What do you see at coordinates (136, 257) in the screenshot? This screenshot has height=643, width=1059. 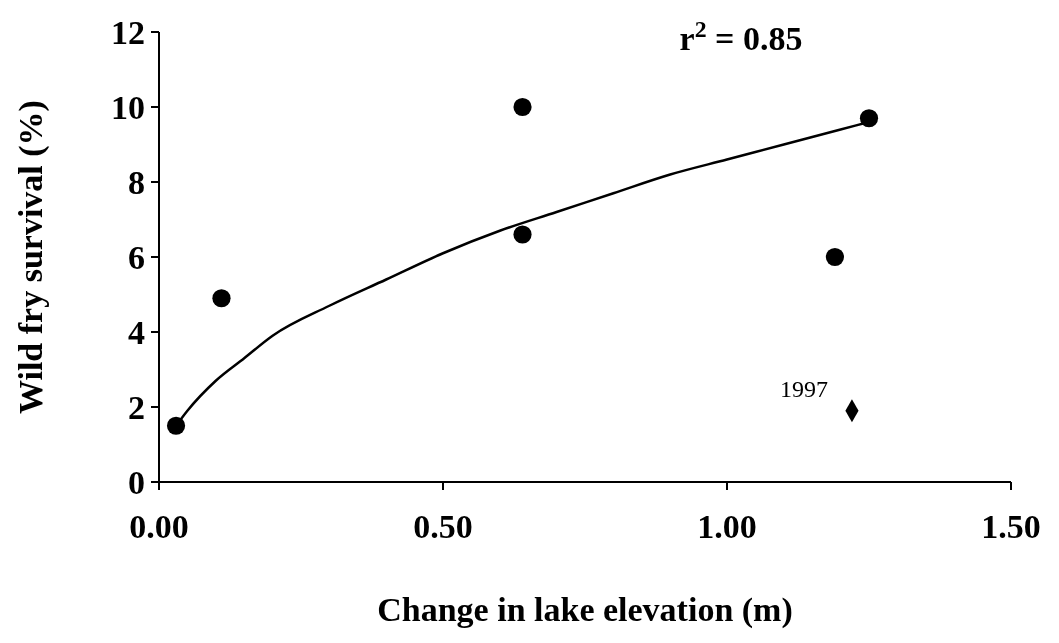 I see `y-tick-label: 6` at bounding box center [136, 257].